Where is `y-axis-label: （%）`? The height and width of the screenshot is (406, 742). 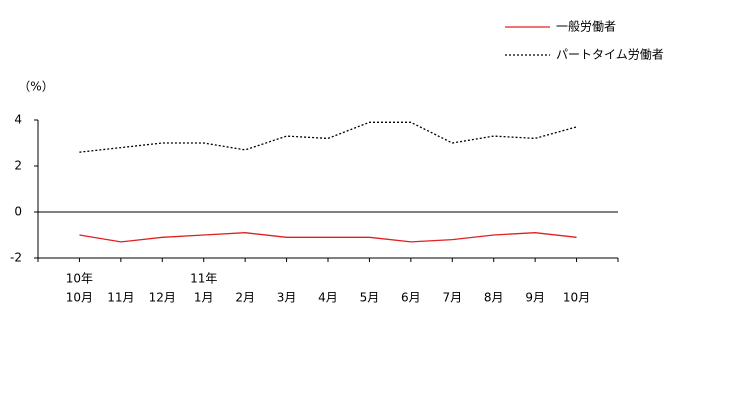 y-axis-label: （%） is located at coordinates (35, 87).